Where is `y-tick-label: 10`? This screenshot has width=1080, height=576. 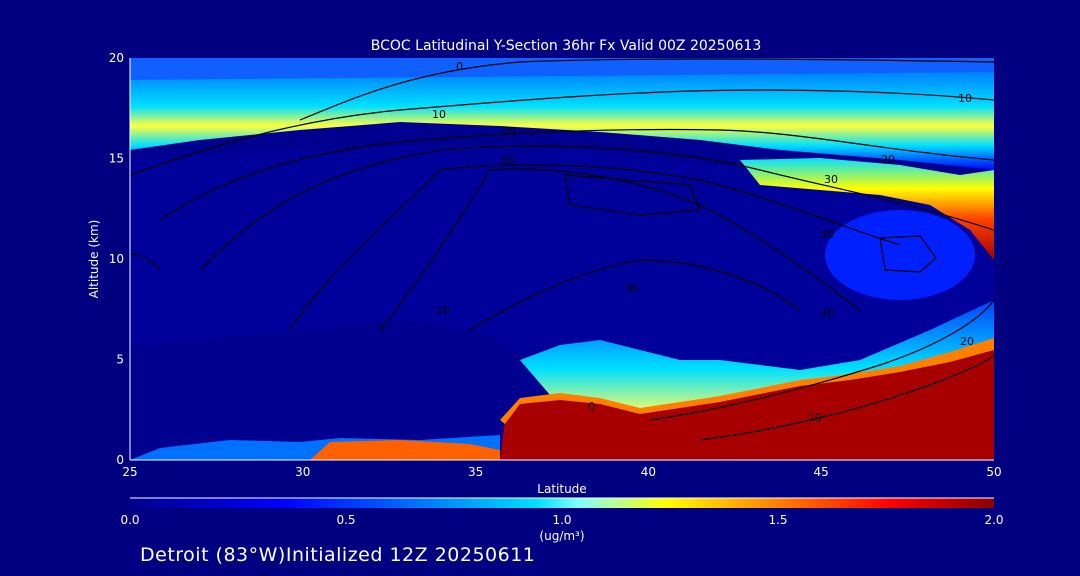 y-tick-label: 10 is located at coordinates (116, 259).